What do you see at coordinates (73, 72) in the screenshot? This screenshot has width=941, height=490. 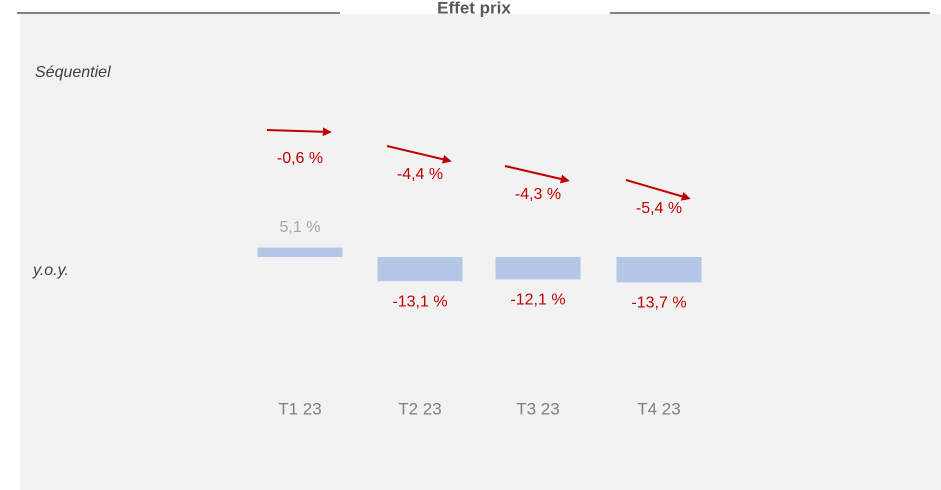 I see `row-label: Séquentiel` at bounding box center [73, 72].